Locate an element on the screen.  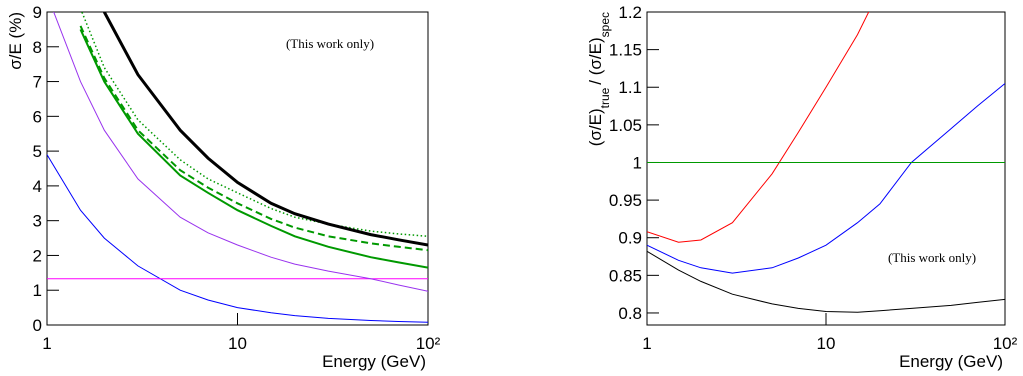
y-axis-label-part: / (σ/E) is located at coordinates (595, 60).